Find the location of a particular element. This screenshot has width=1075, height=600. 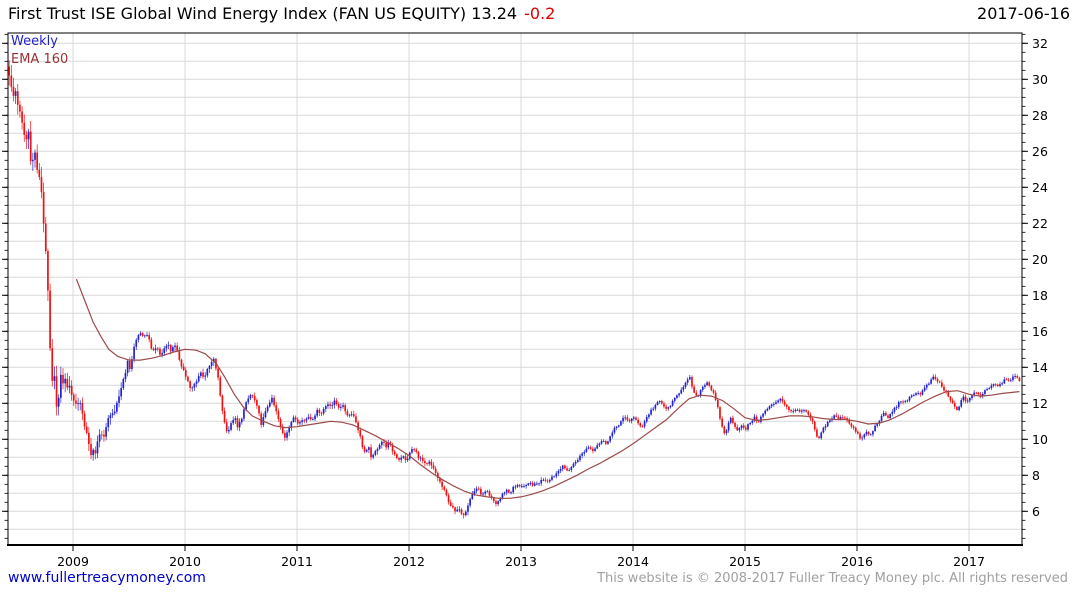

svg-text: 18 is located at coordinates (1040, 295).